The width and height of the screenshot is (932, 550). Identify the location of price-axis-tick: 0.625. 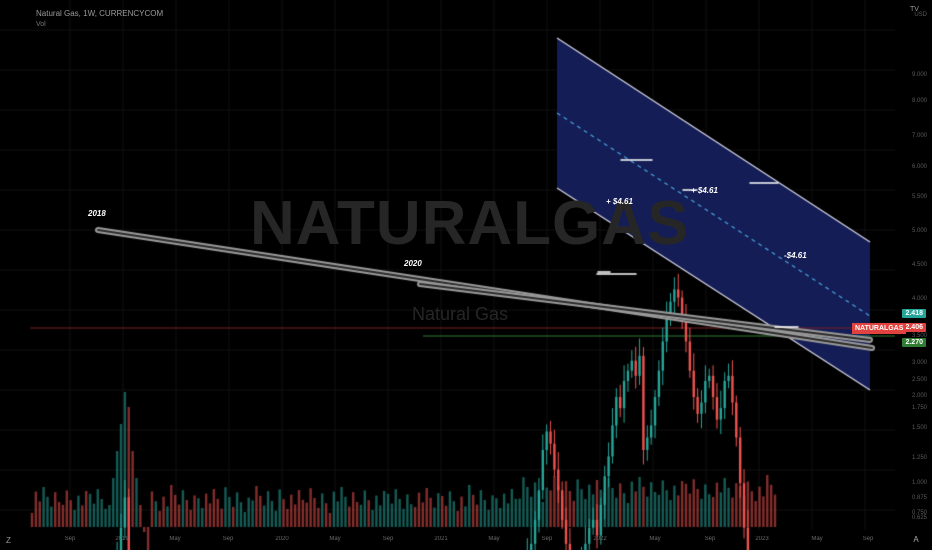
(919, 518).